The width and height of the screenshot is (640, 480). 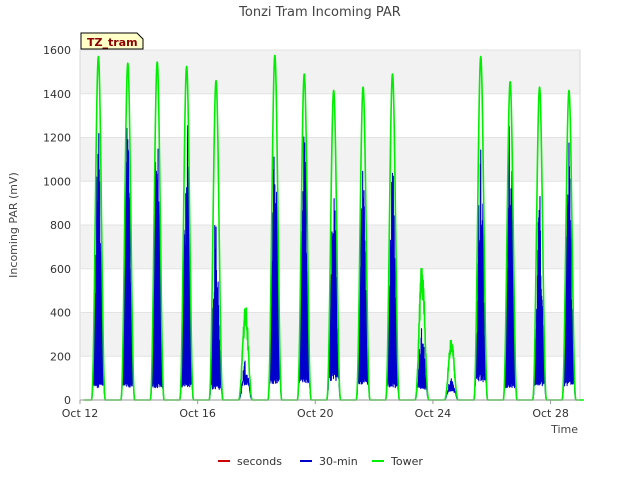 I want to click on x-axis-ticks: Oct 12 Oct 16 Oct 20 Oct 24 Oct 28, so click(x=315, y=410).